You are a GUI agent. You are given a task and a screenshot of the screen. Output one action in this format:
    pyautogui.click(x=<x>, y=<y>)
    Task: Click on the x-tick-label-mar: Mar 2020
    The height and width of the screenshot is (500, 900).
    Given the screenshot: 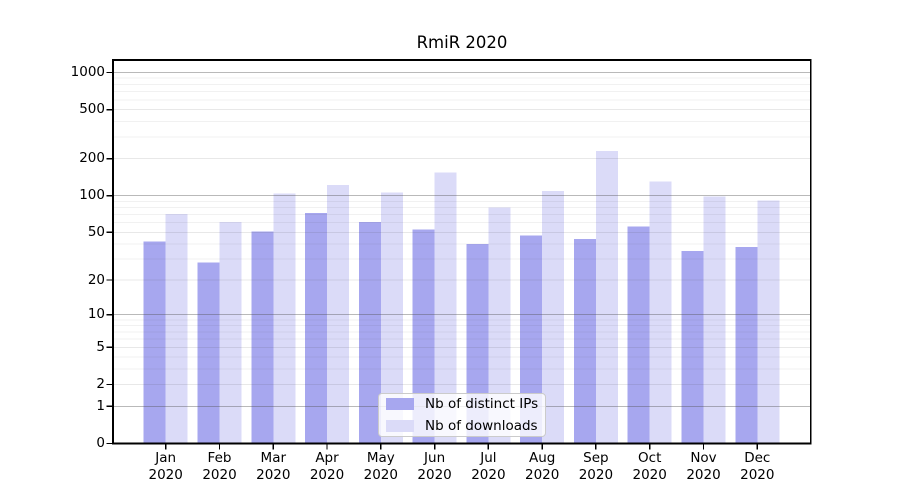 What is the action you would take?
    pyautogui.click(x=273, y=466)
    